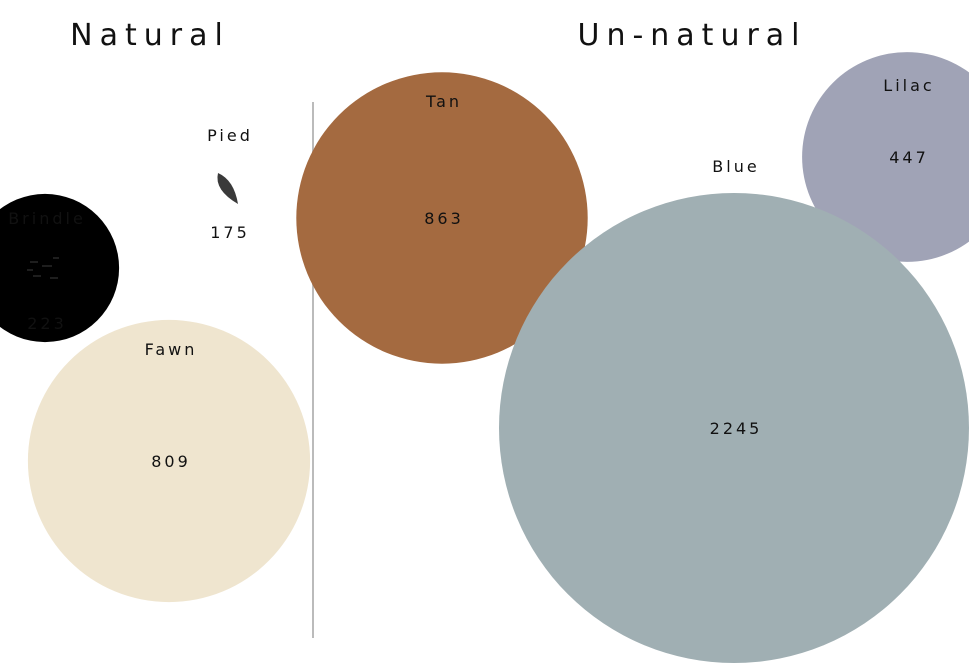  I want to click on bubble-value-blue: 2245, so click(736, 428).